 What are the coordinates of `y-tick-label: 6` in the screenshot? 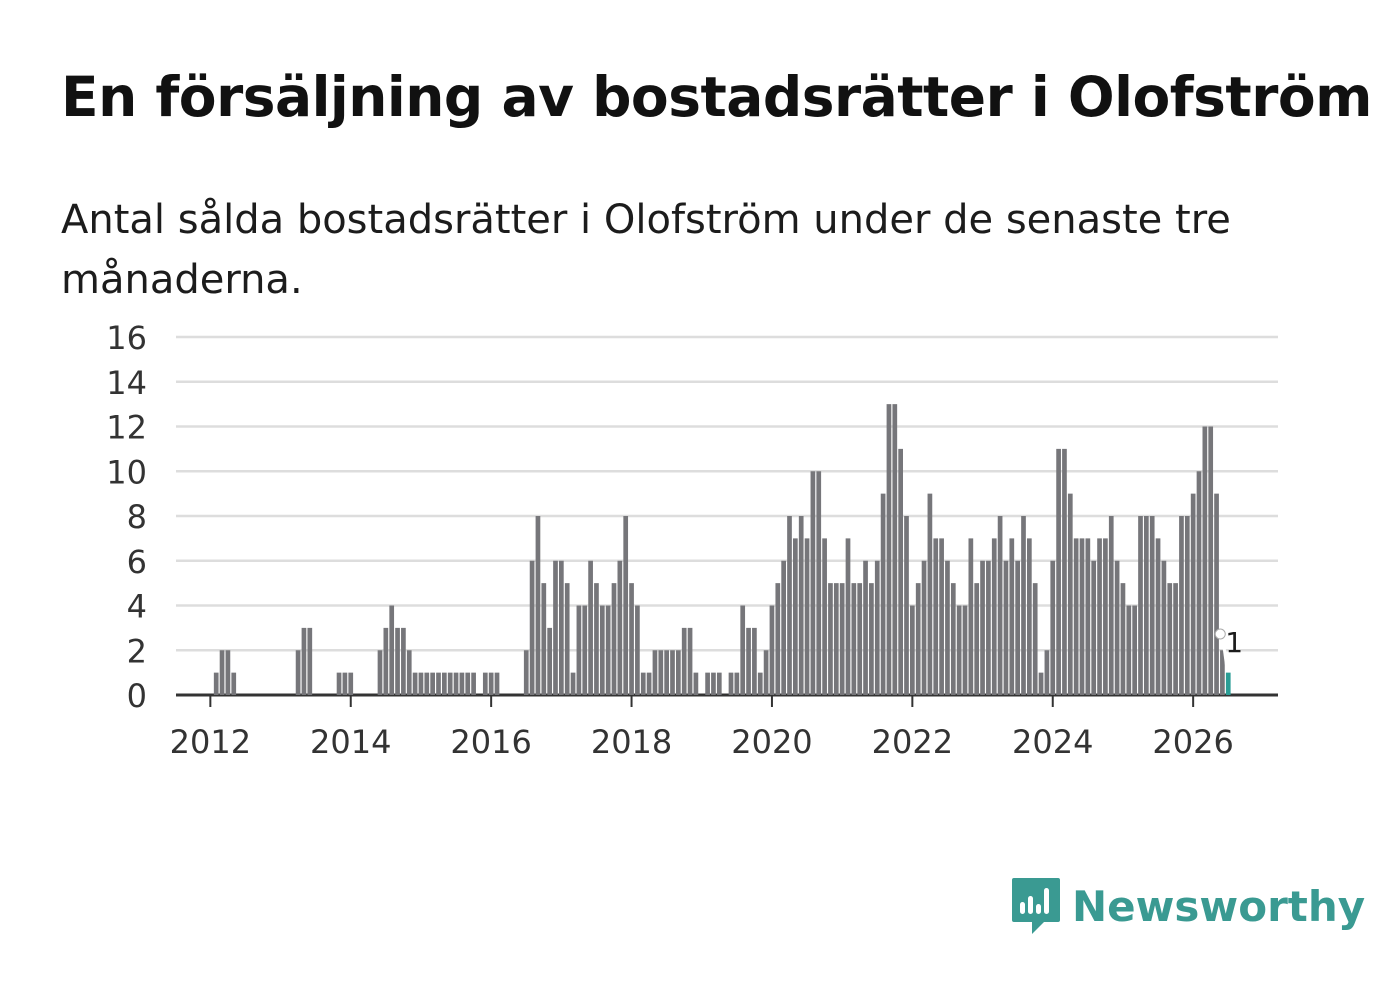 It's located at (137, 562).